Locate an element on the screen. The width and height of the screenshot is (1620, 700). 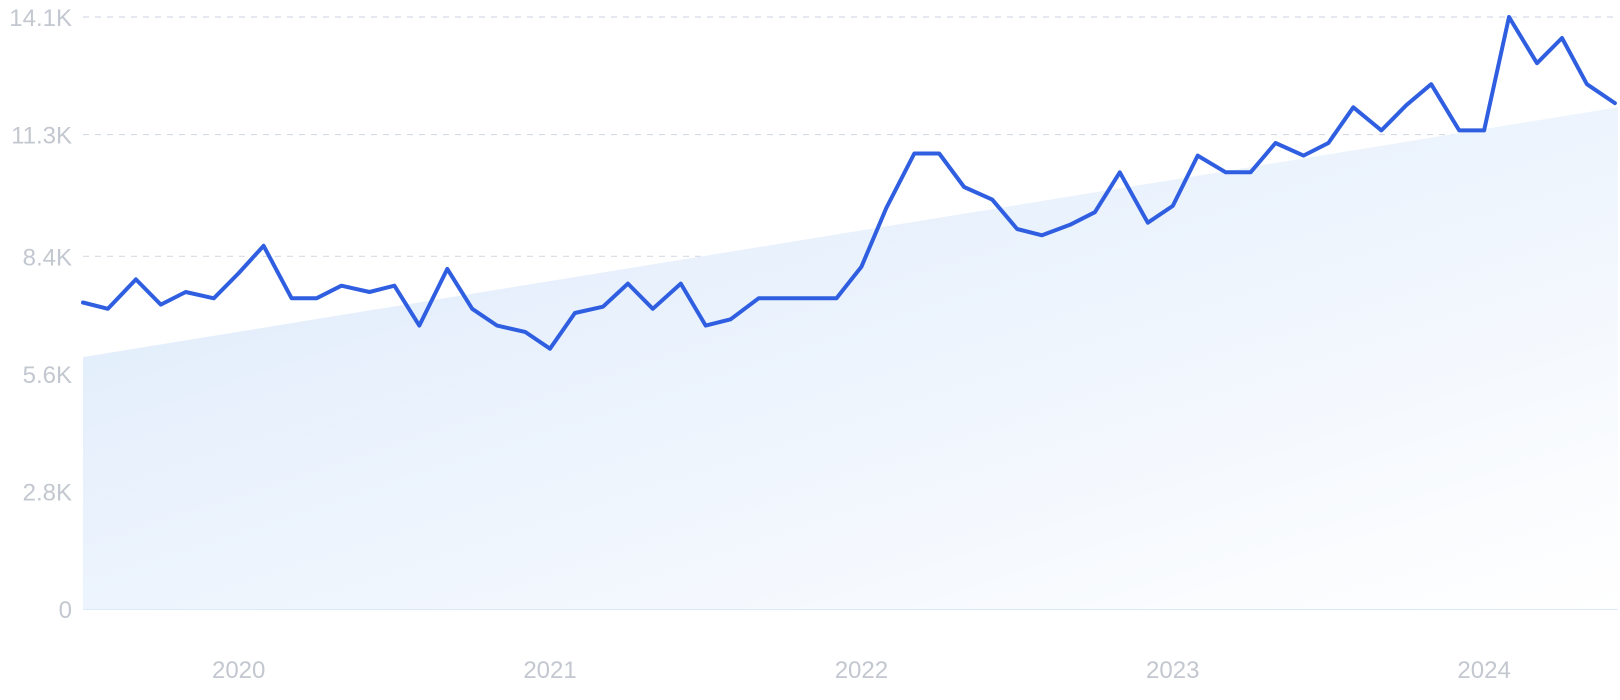
x-tick-label: 2022 is located at coordinates (861, 670).